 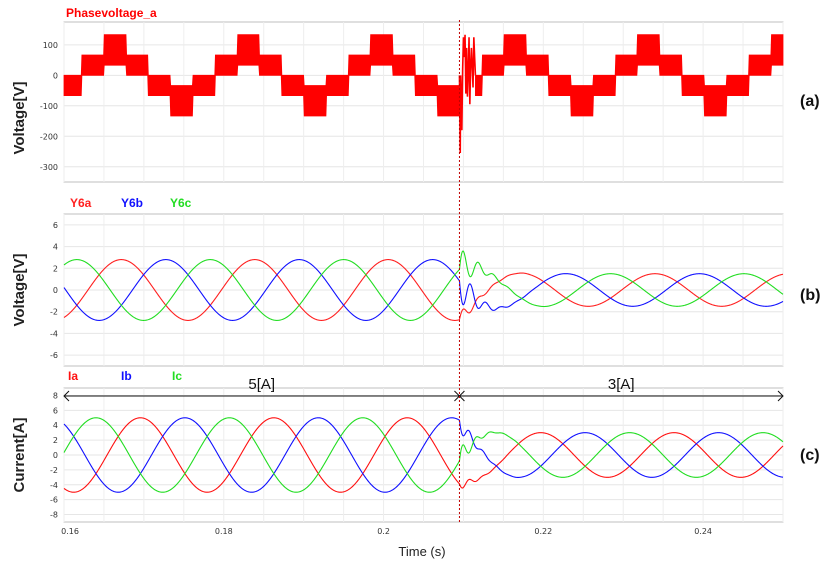 I want to click on chart-title-a: Phasevoltage_a, so click(x=111, y=13).